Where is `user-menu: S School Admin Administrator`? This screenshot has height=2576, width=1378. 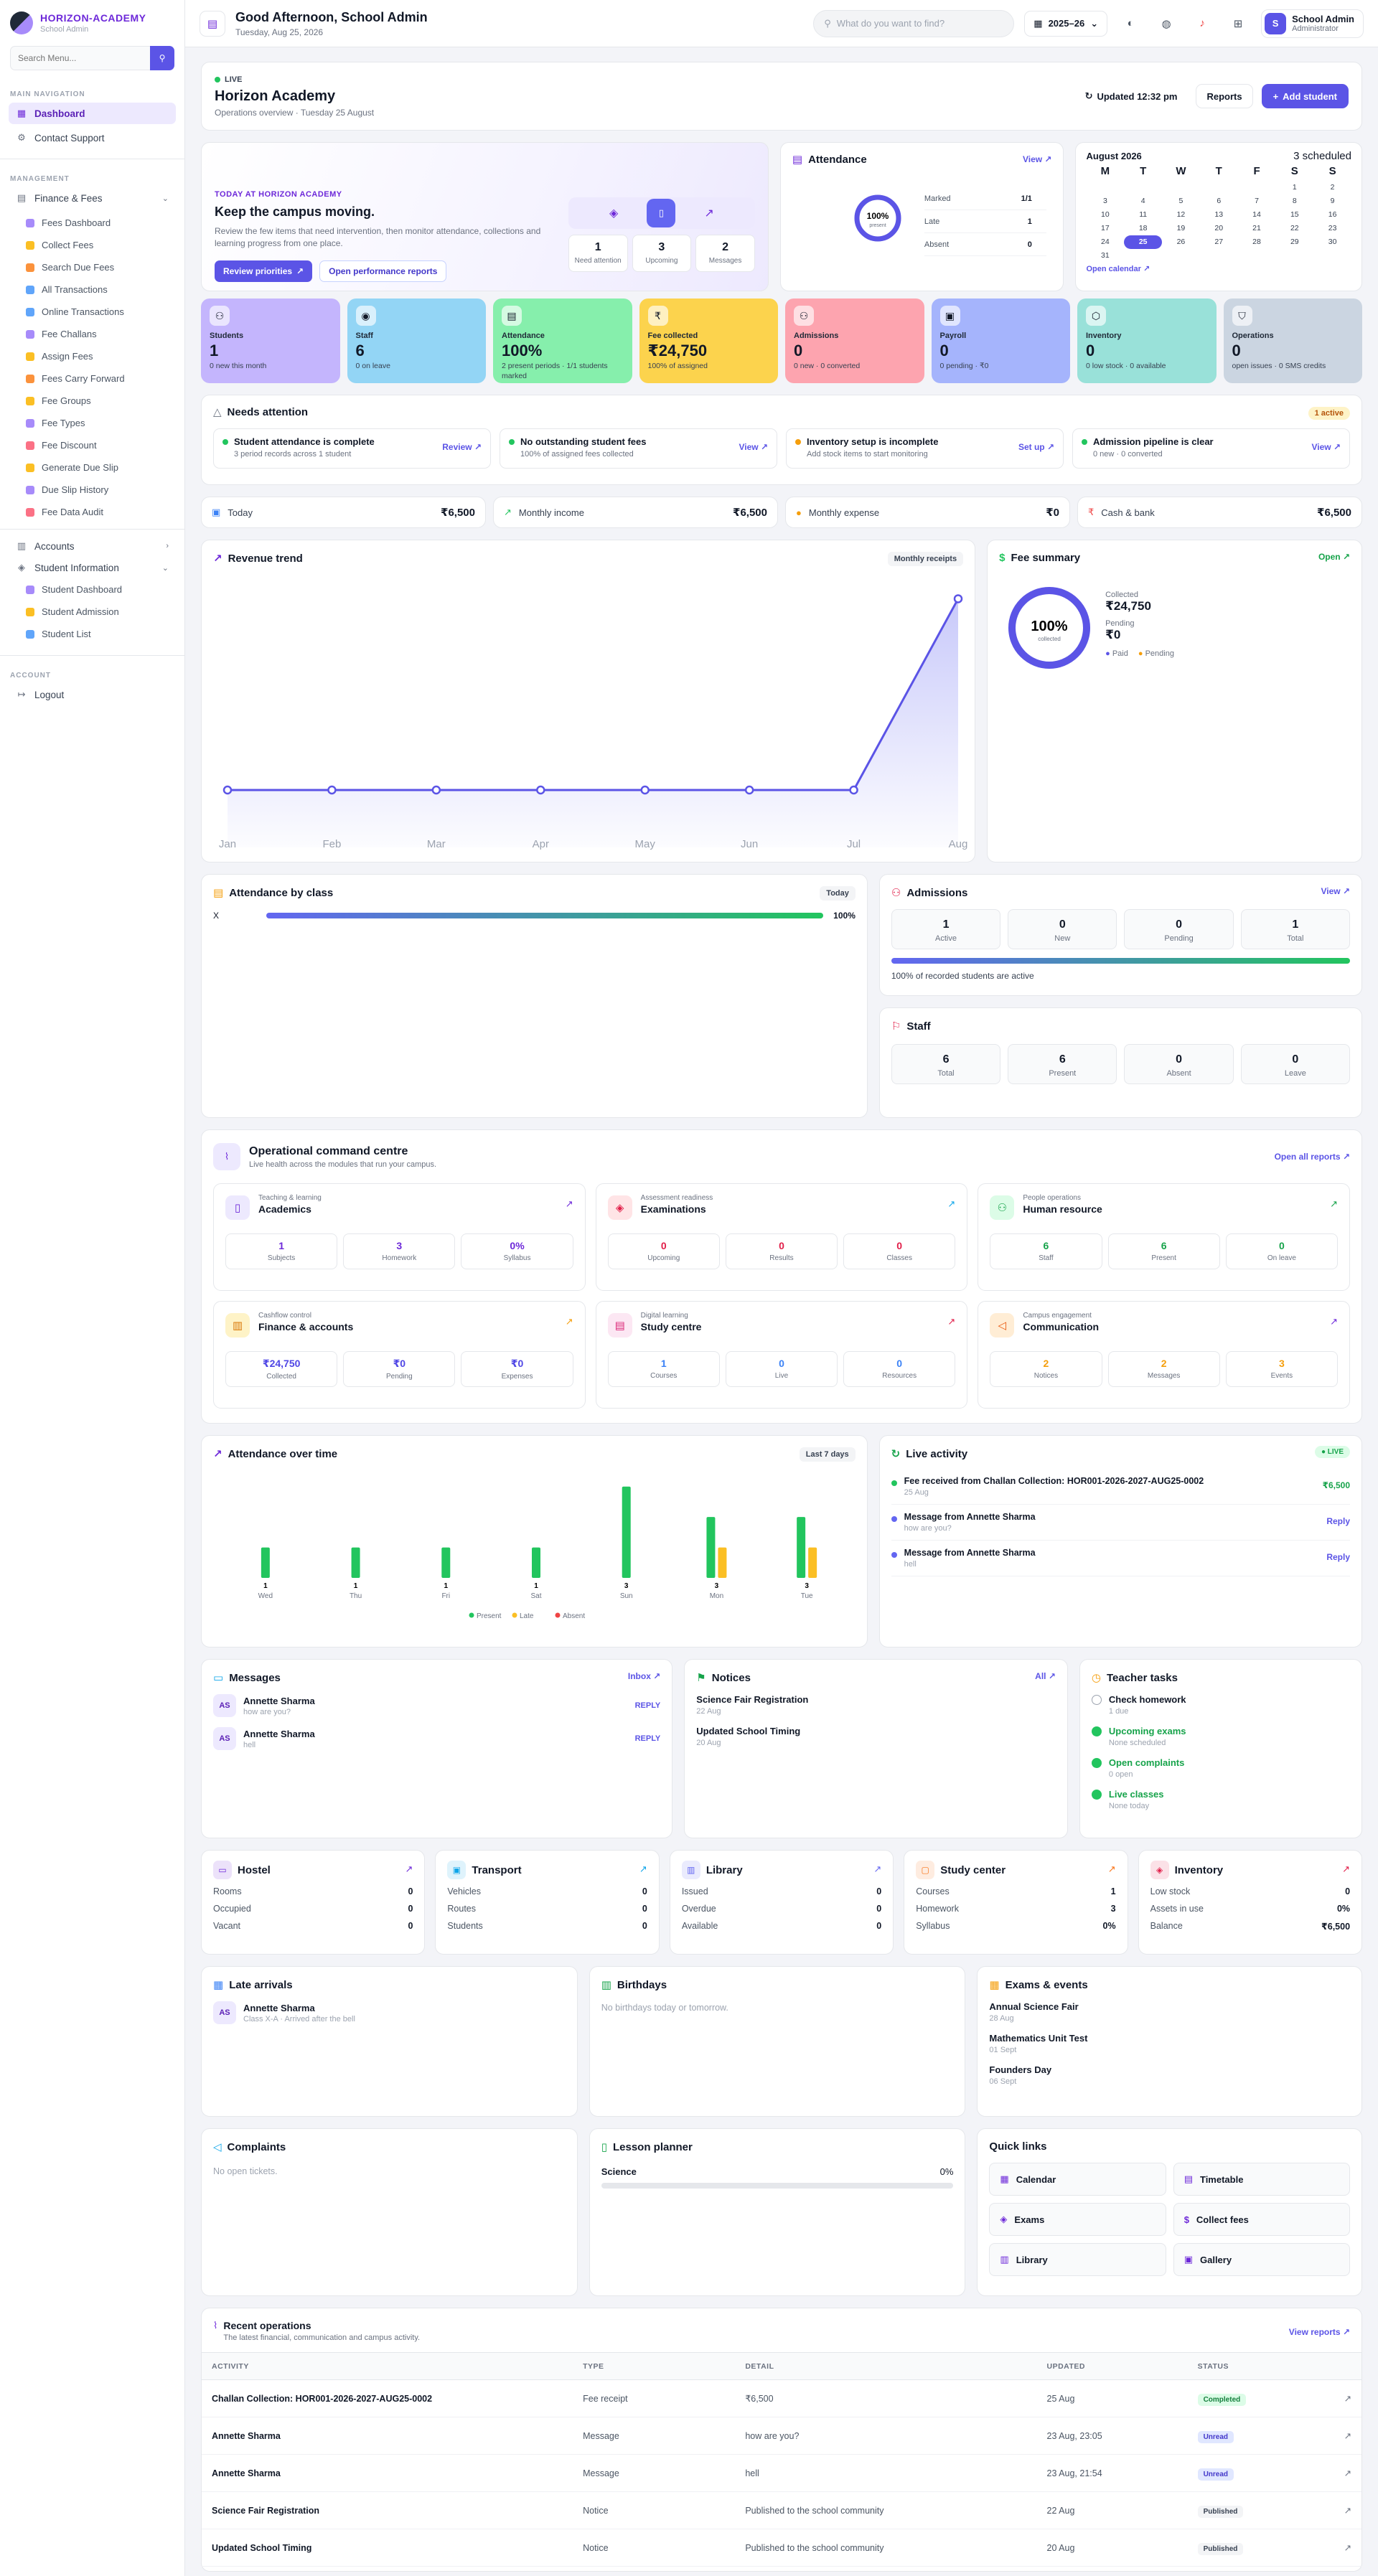 user-menu: S School Admin Administrator is located at coordinates (1312, 23).